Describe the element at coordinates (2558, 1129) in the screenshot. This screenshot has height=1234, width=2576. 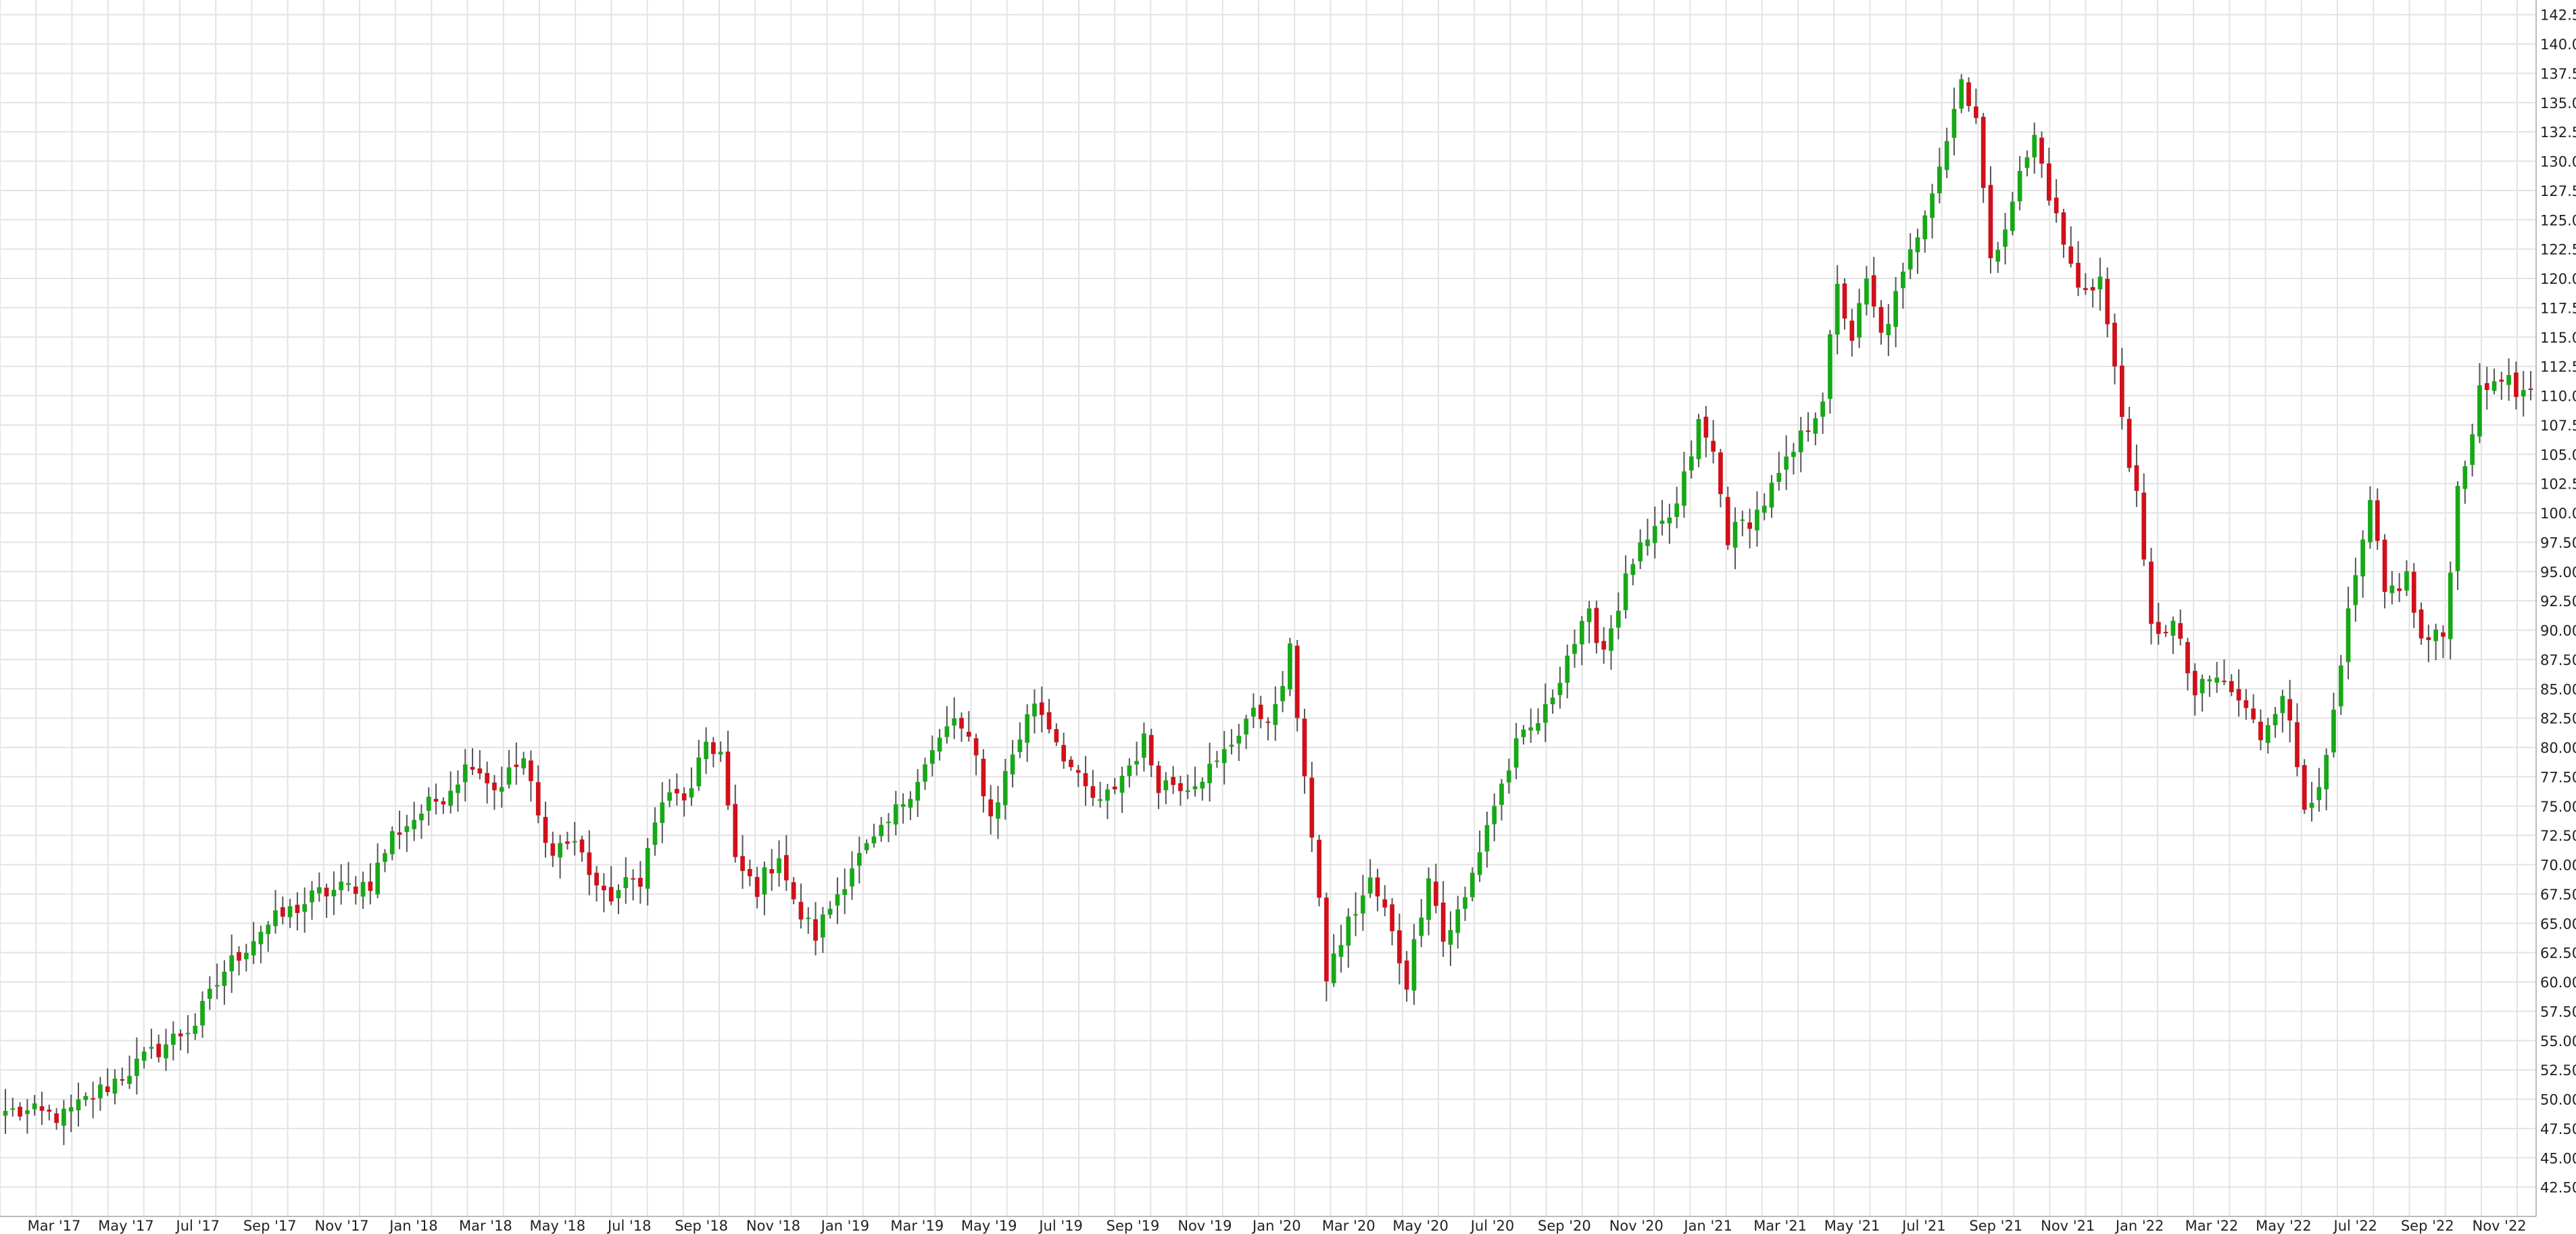
I see `y-tick-label: 47.50` at that location.